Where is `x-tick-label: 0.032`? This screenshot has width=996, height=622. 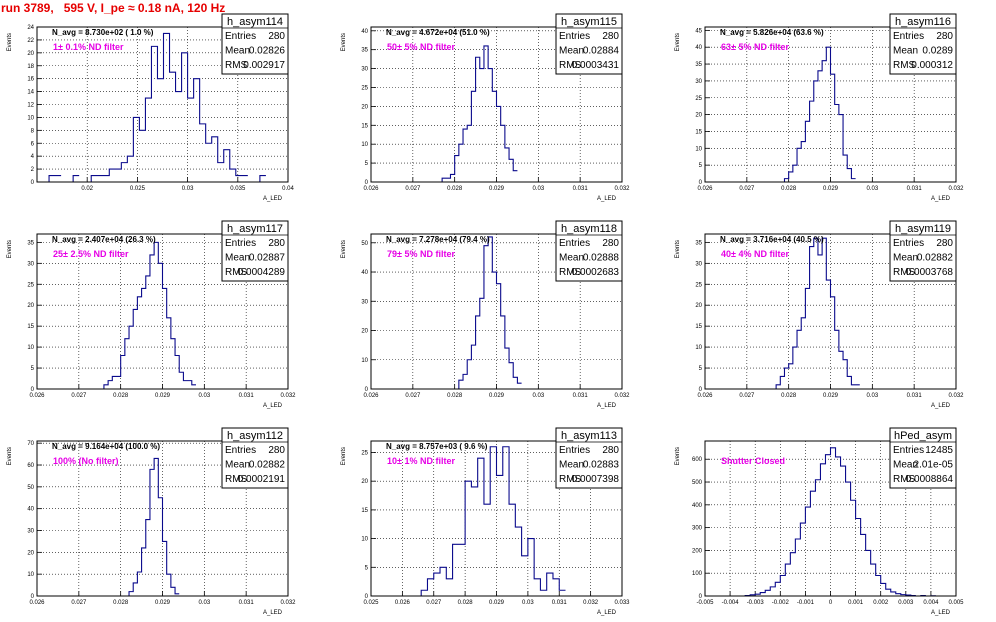 x-tick-label: 0.032 is located at coordinates (591, 603).